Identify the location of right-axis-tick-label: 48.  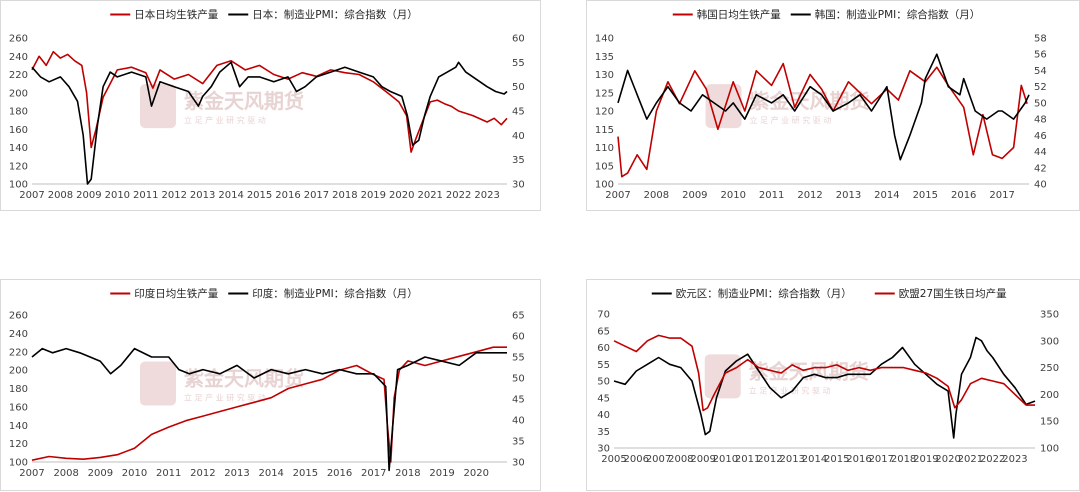
(1040, 120).